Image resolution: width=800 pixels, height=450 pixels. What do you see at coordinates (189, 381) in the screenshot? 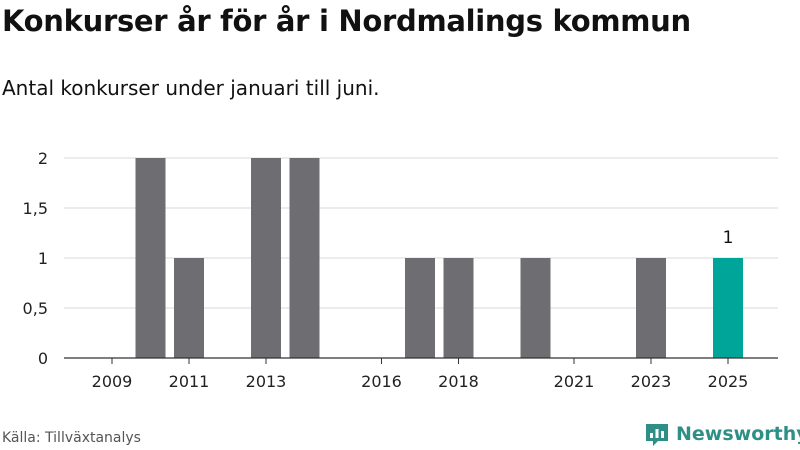
I see `x-tick-label: 2011` at bounding box center [189, 381].